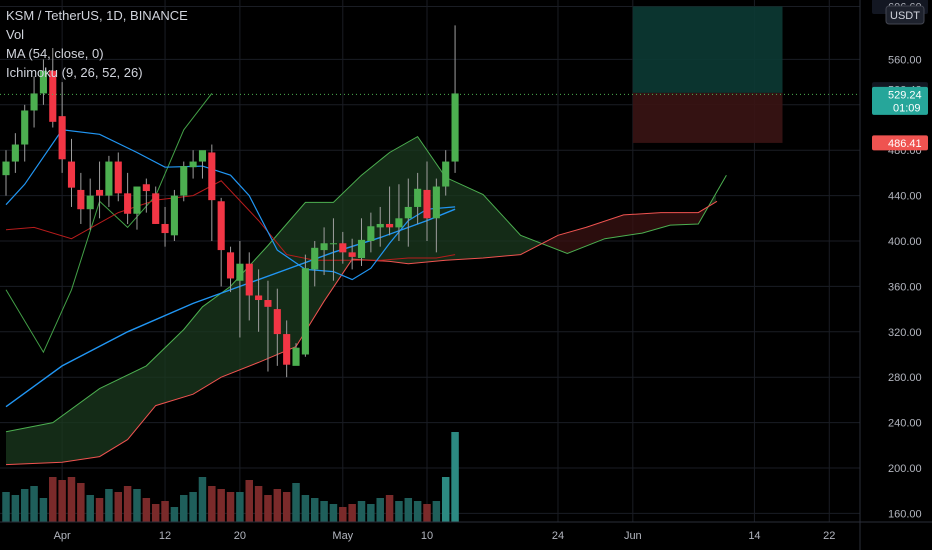  I want to click on price-tick-label: 440.00, so click(905, 197).